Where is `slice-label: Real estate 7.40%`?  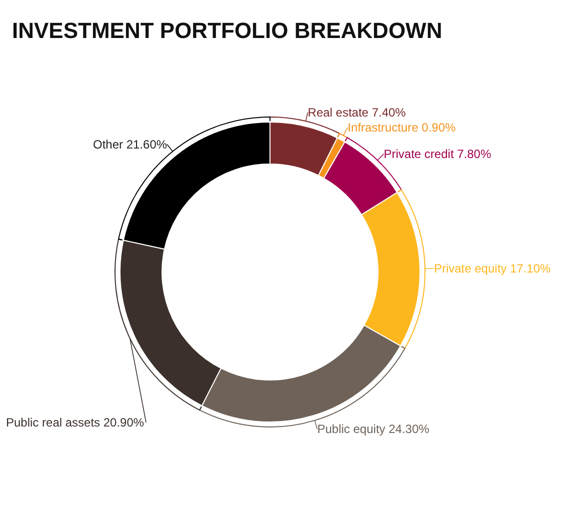
slice-label: Real estate 7.40% is located at coordinates (357, 112).